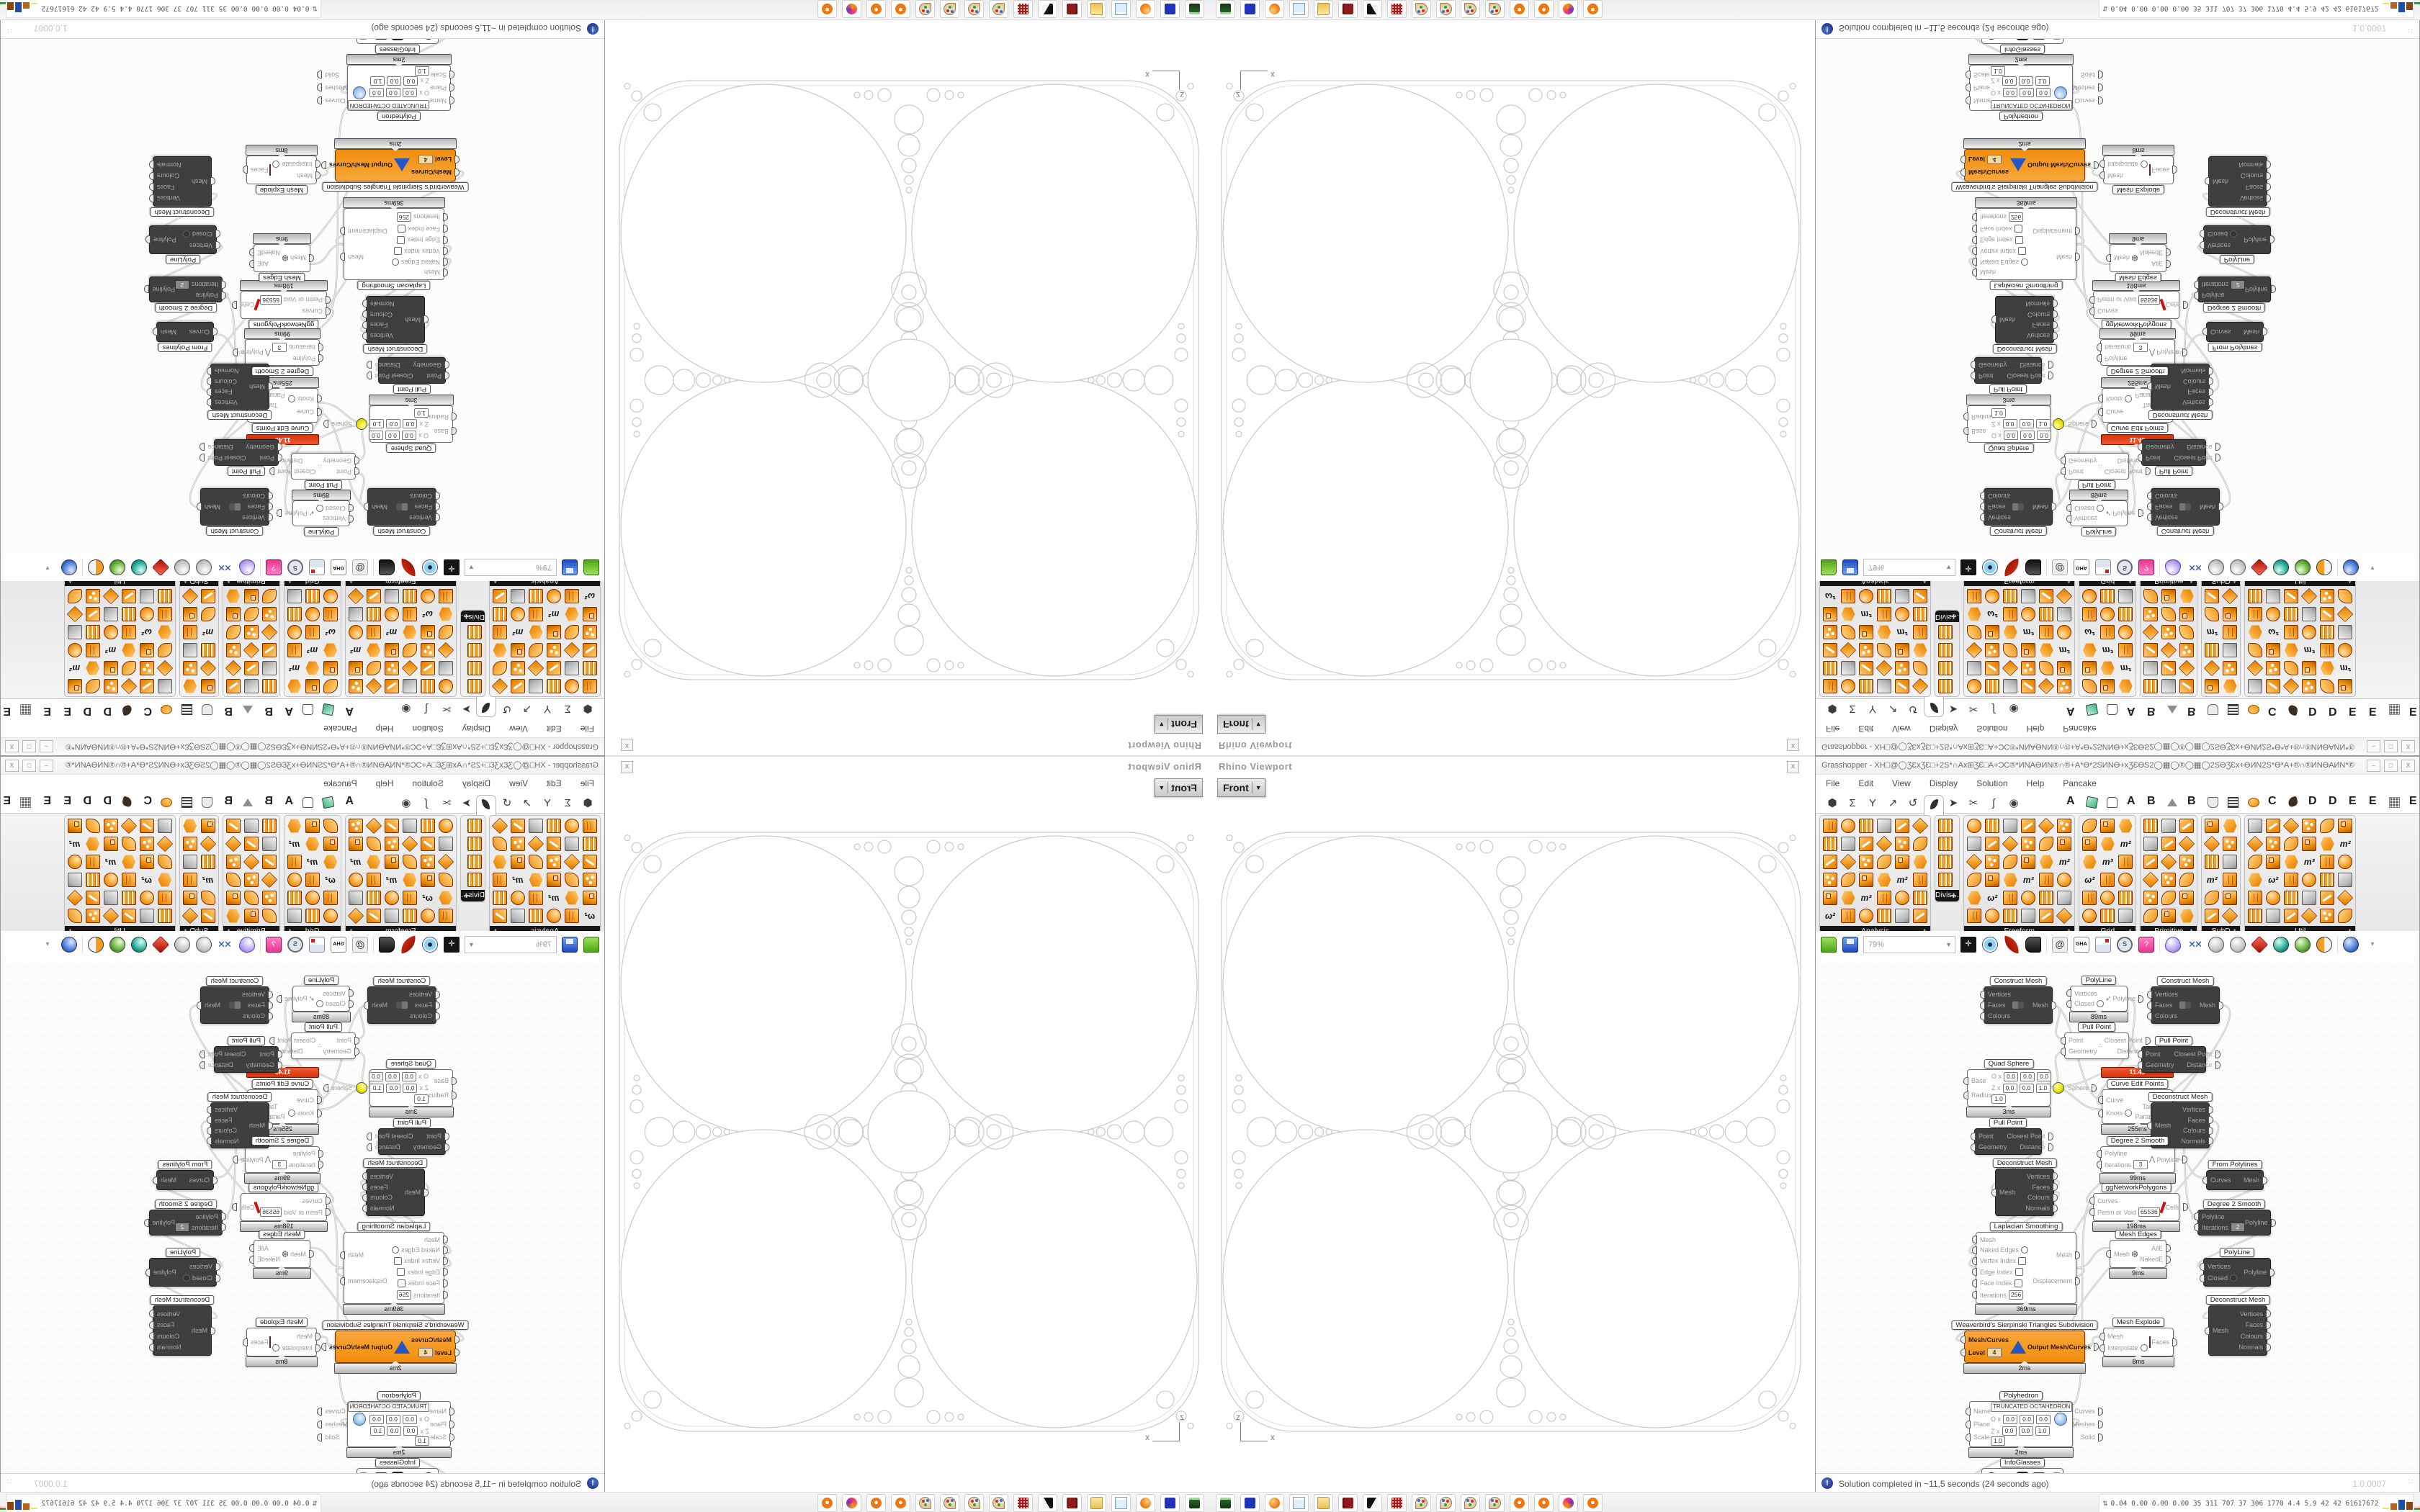 Image resolution: width=2420 pixels, height=1512 pixels. I want to click on value-box: 0.0, so click(2011, 93).